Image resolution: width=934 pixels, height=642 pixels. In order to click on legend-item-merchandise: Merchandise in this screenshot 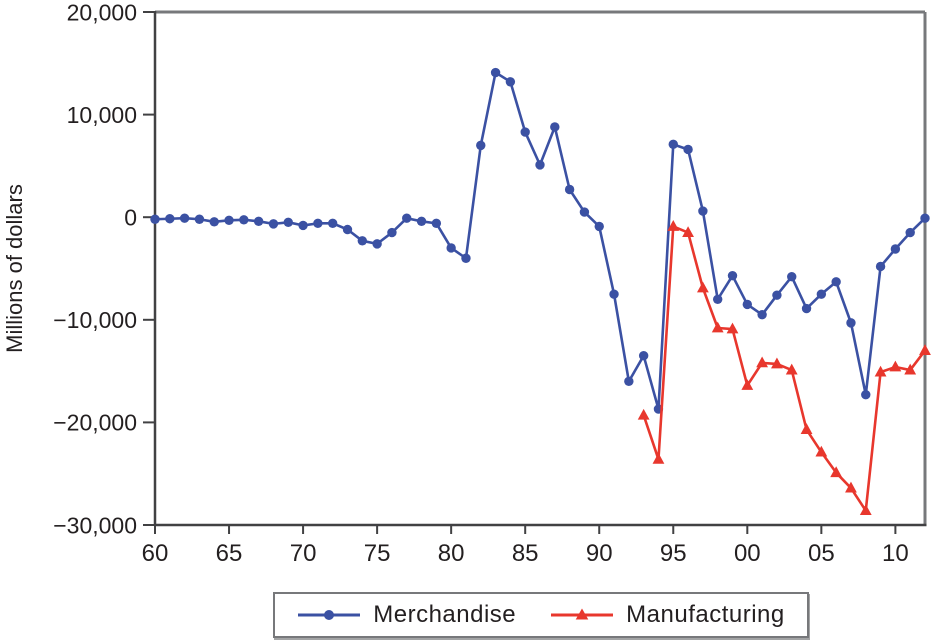, I will do `click(406, 615)`.